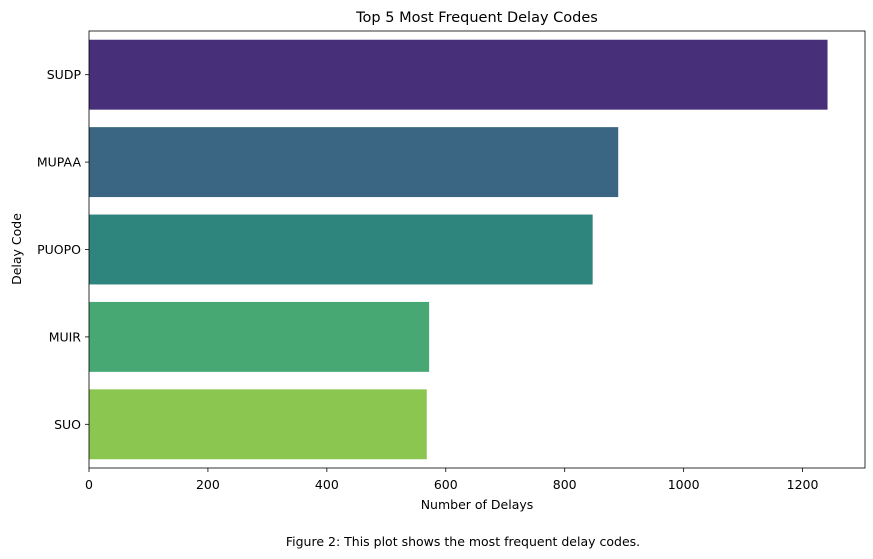  I want to click on y-tick-label: PUOPO, so click(59, 249).